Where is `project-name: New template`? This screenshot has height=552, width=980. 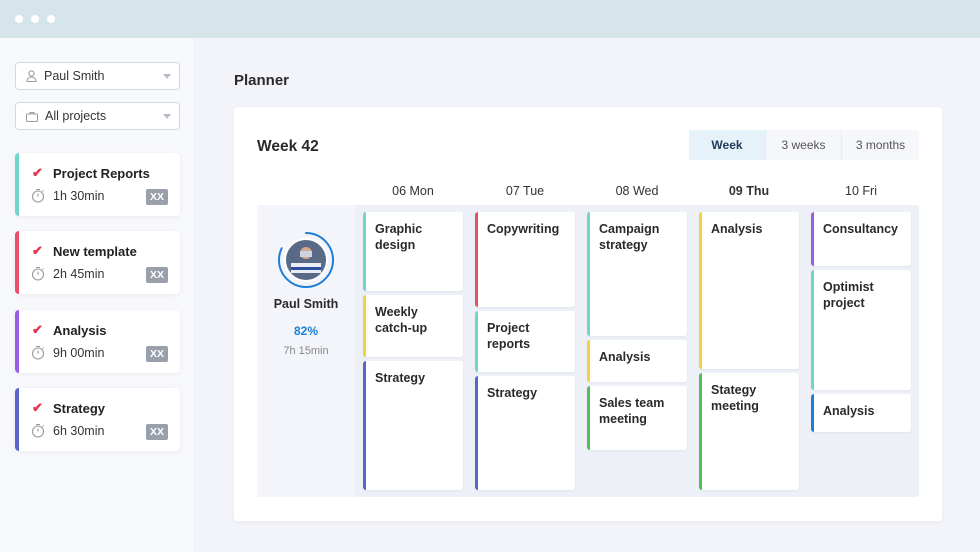
project-name: New template is located at coordinates (95, 251).